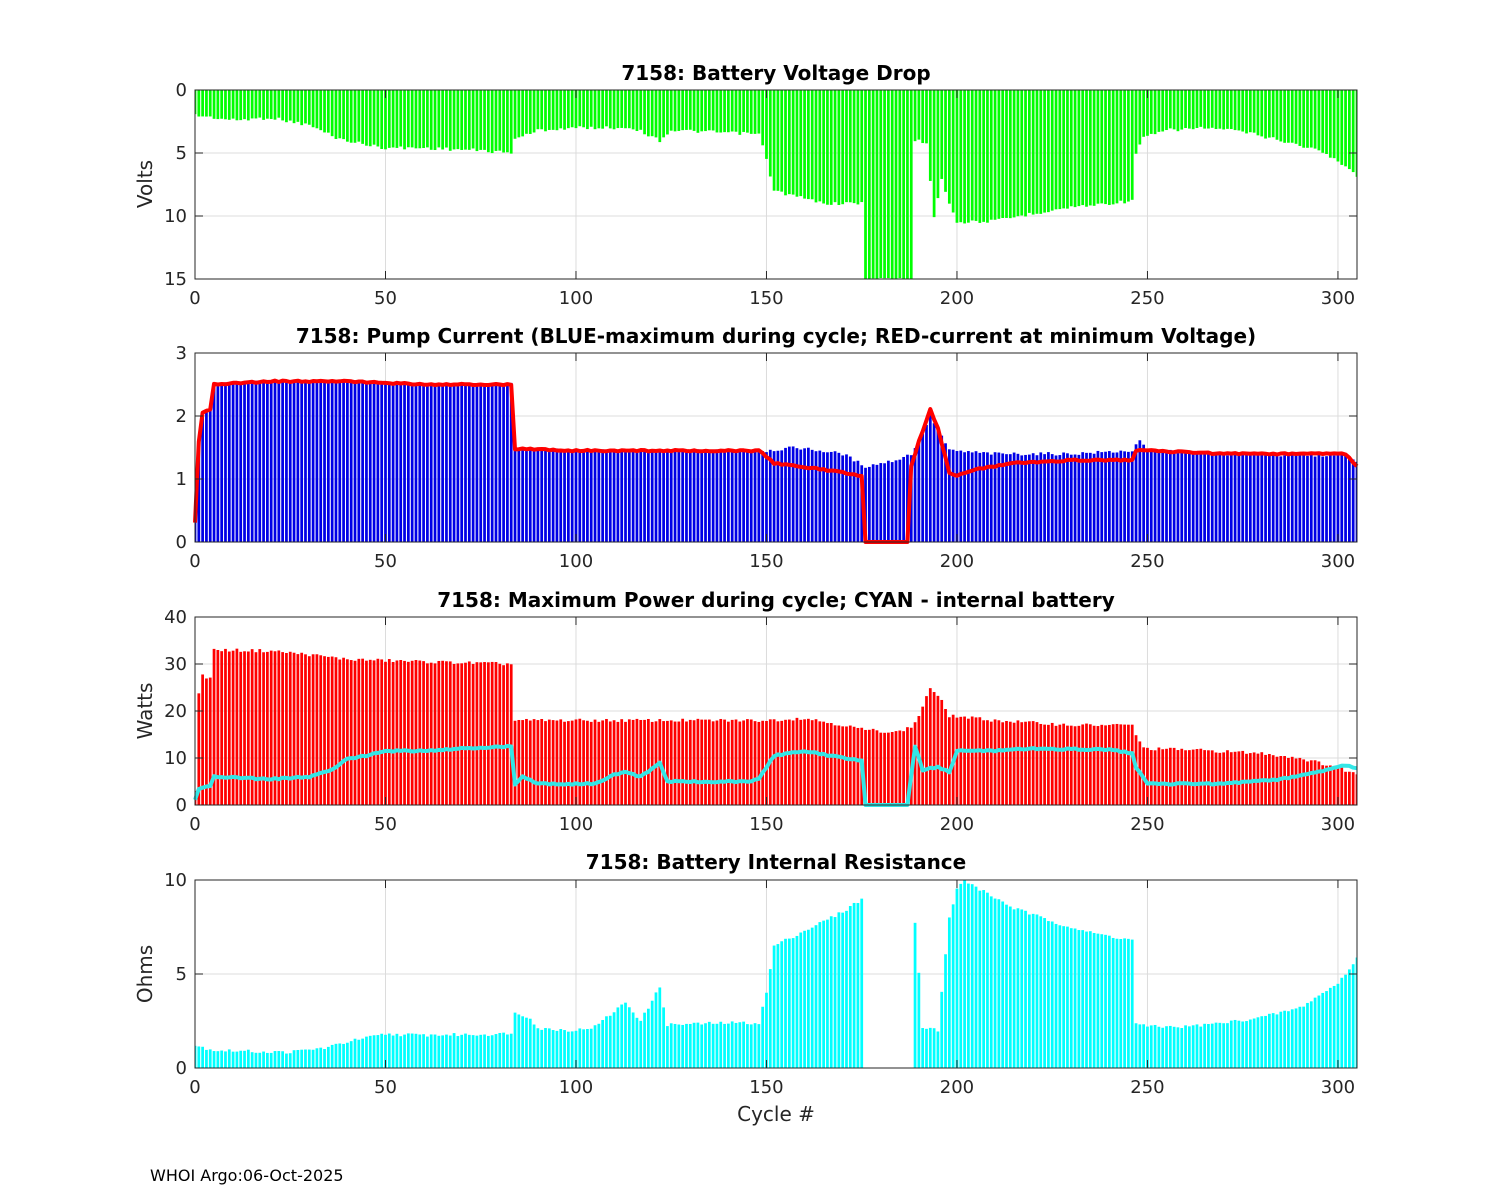 This screenshot has width=1500, height=1200. Describe the element at coordinates (1338, 561) in the screenshot. I see `x-tick-label: 300` at that location.